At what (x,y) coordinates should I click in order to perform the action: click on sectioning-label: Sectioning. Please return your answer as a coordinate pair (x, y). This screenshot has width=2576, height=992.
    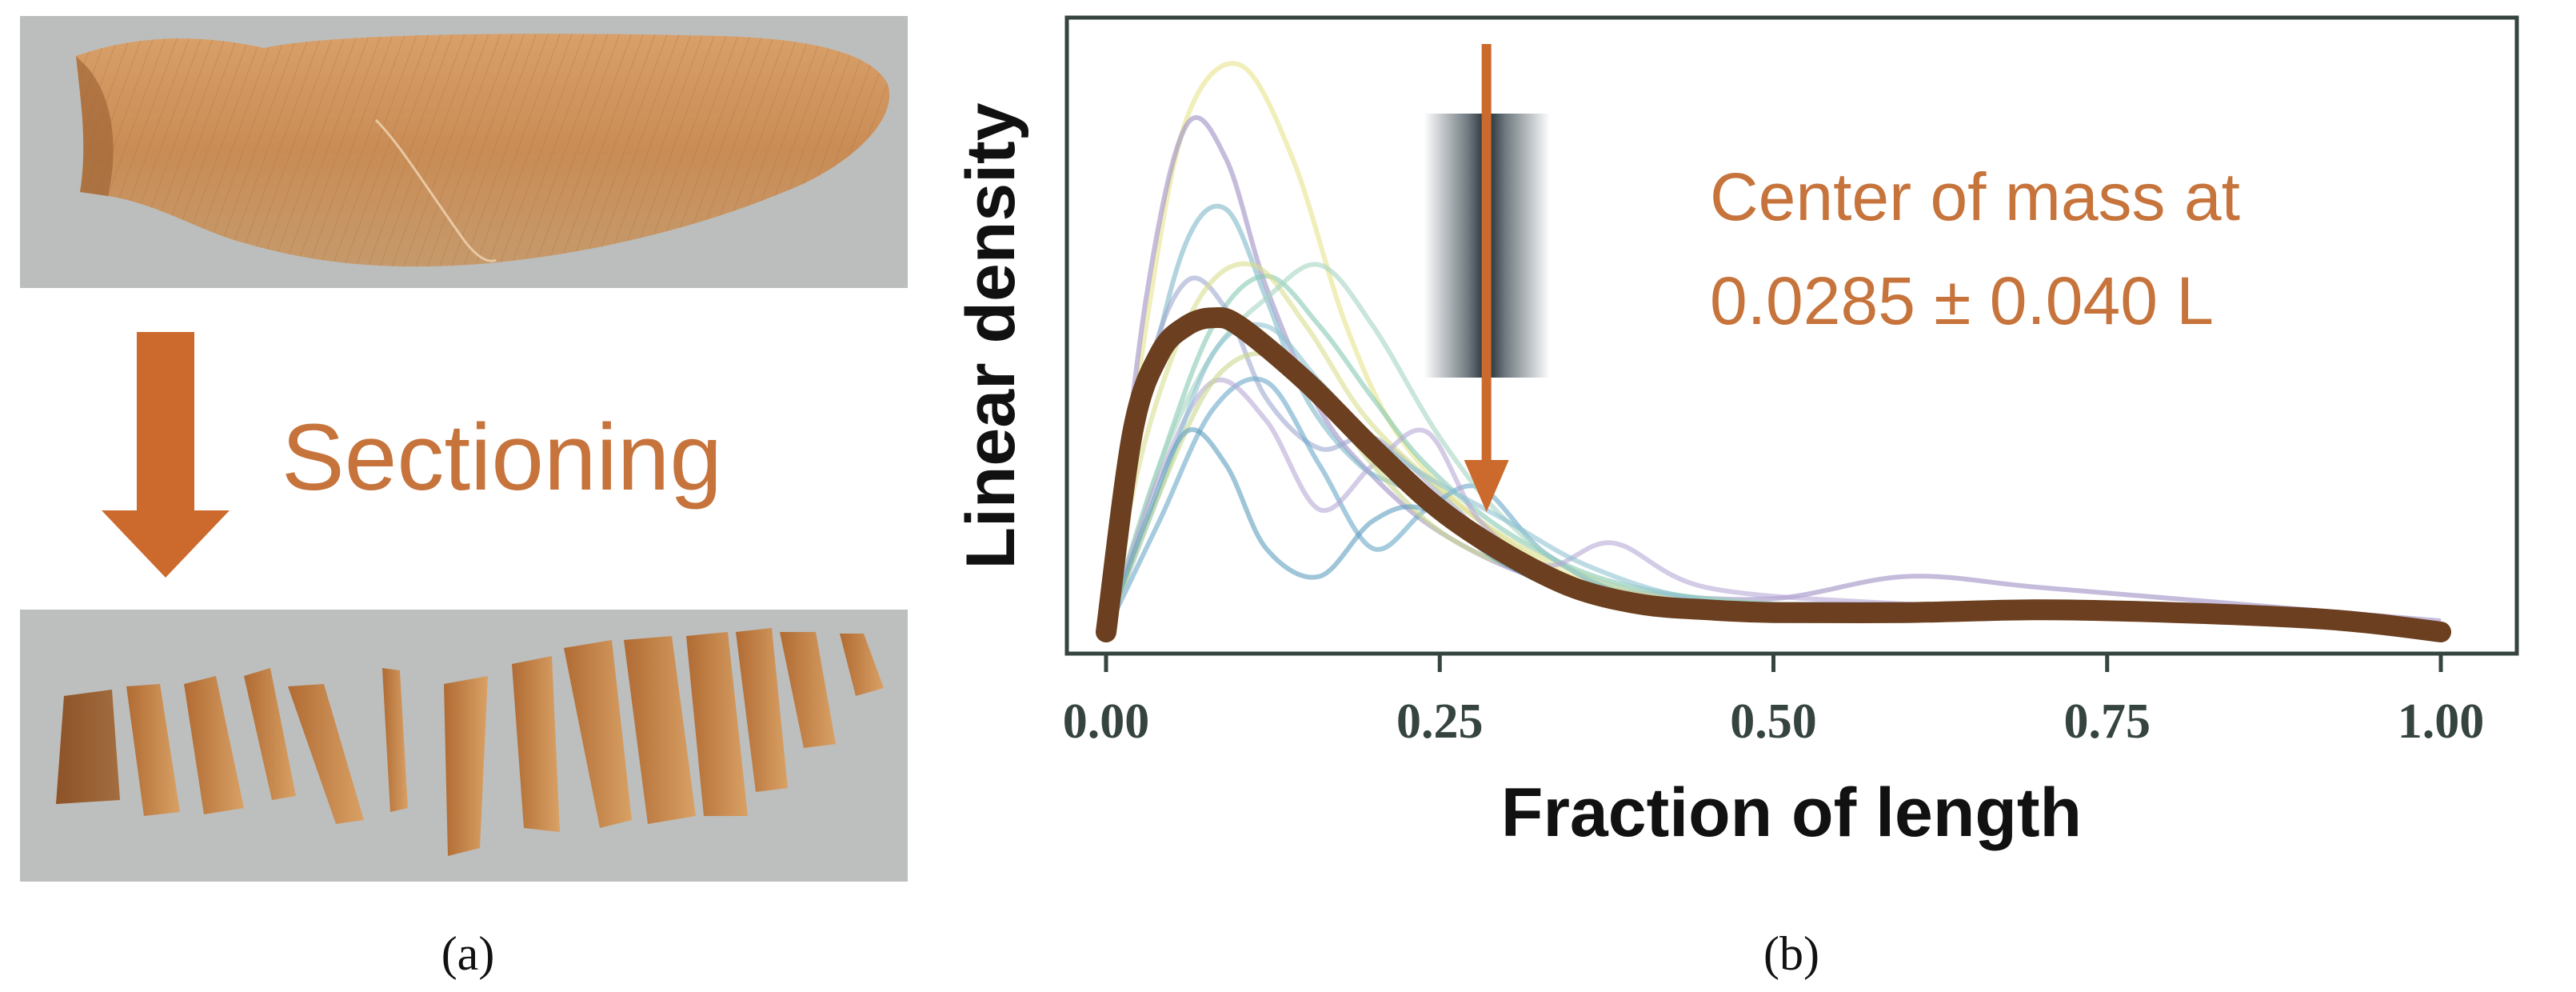
    Looking at the image, I should click on (502, 457).